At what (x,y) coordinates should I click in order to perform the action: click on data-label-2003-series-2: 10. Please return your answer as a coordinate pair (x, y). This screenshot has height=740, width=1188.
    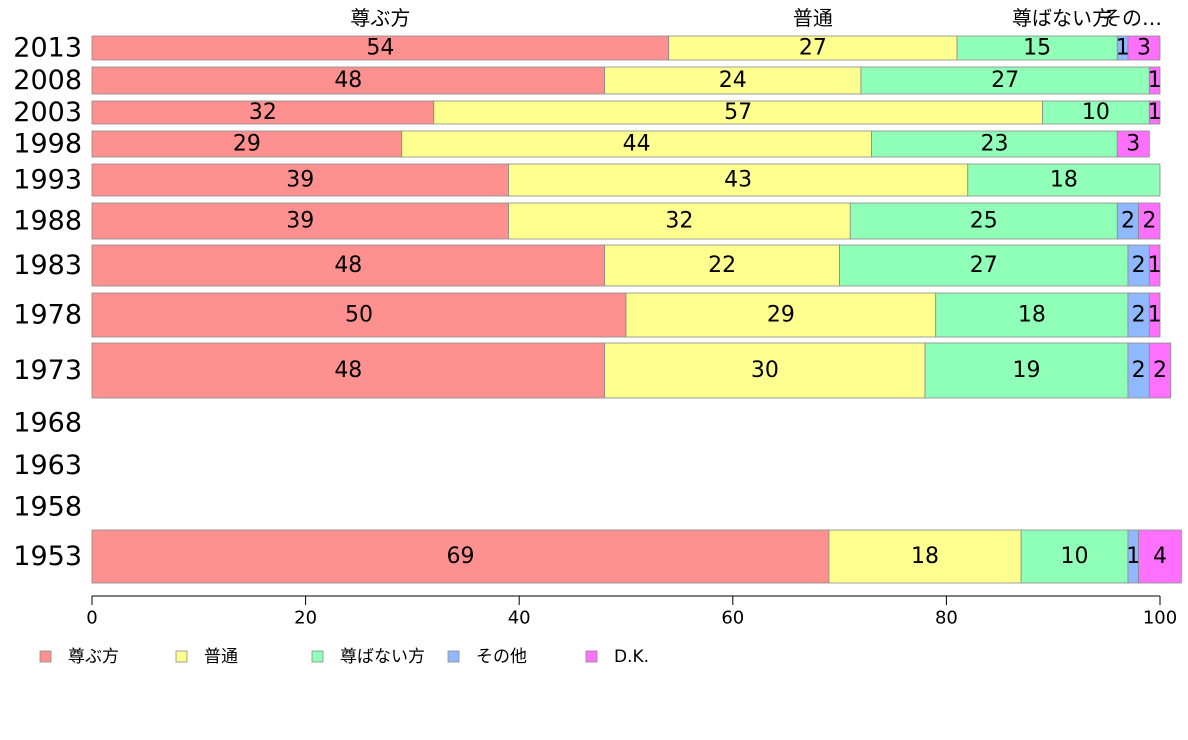
    Looking at the image, I should click on (1096, 112).